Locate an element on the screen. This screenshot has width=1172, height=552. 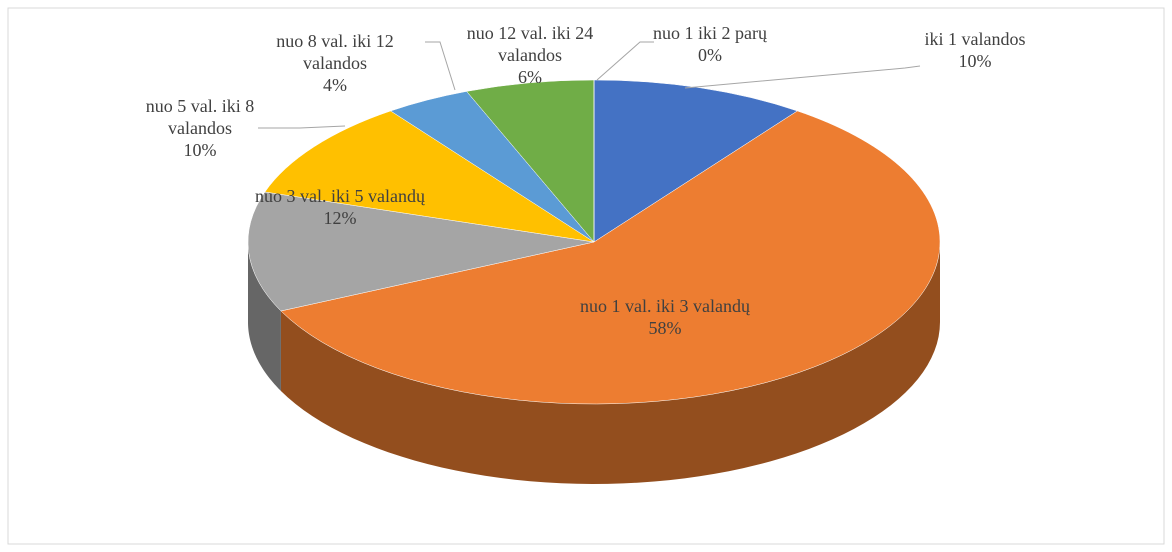
category-label: nuo 3 val. iki 5 valandų is located at coordinates (340, 196).